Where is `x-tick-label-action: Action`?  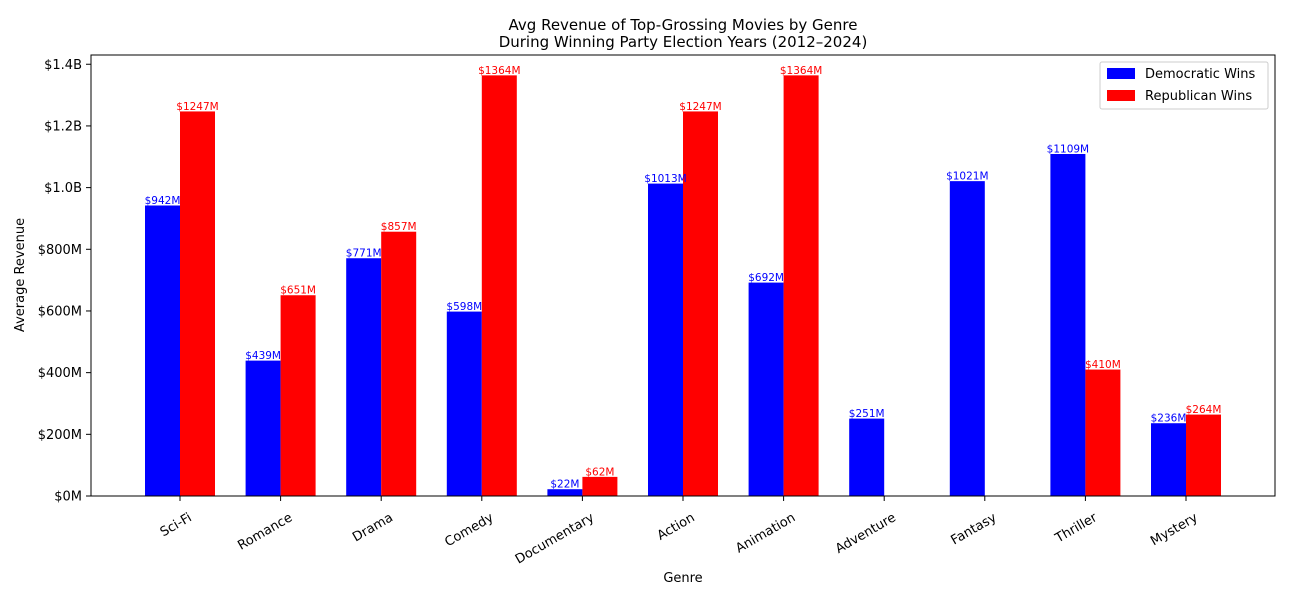 x-tick-label-action: Action is located at coordinates (676, 526).